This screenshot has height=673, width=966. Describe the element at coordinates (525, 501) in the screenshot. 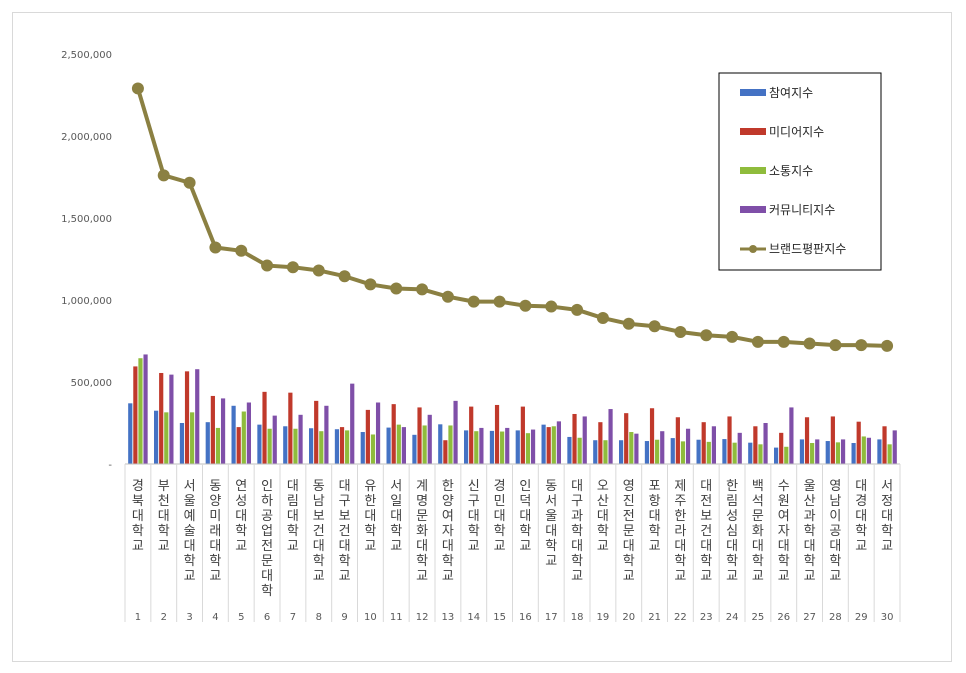

I see `x-tick-label-char: 덕` at that location.